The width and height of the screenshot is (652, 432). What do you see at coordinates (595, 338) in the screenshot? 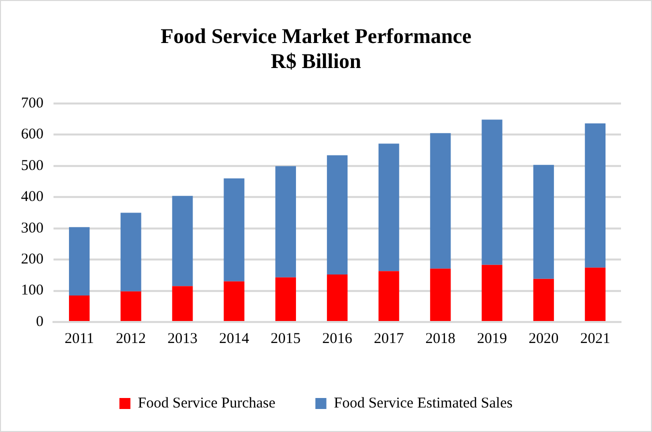
I see `x-tick-label: 2021` at bounding box center [595, 338].